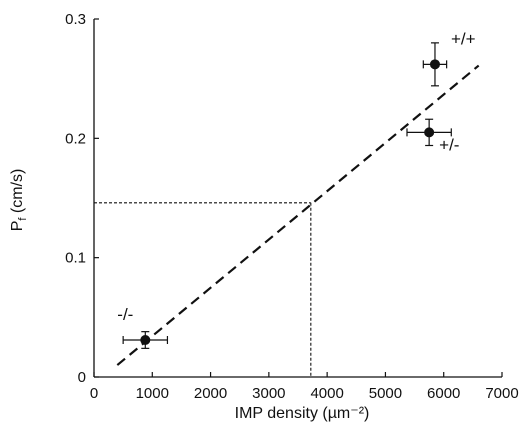 Image resolution: width=525 pixels, height=435 pixels. Describe the element at coordinates (443, 393) in the screenshot. I see `x-tick-label: 6000` at that location.